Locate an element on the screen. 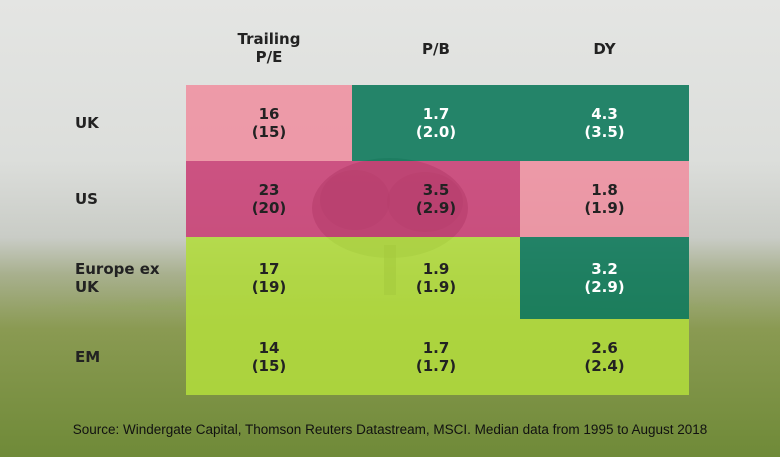 This screenshot has width=780, height=457. cell-value: 3.5 is located at coordinates (436, 190).